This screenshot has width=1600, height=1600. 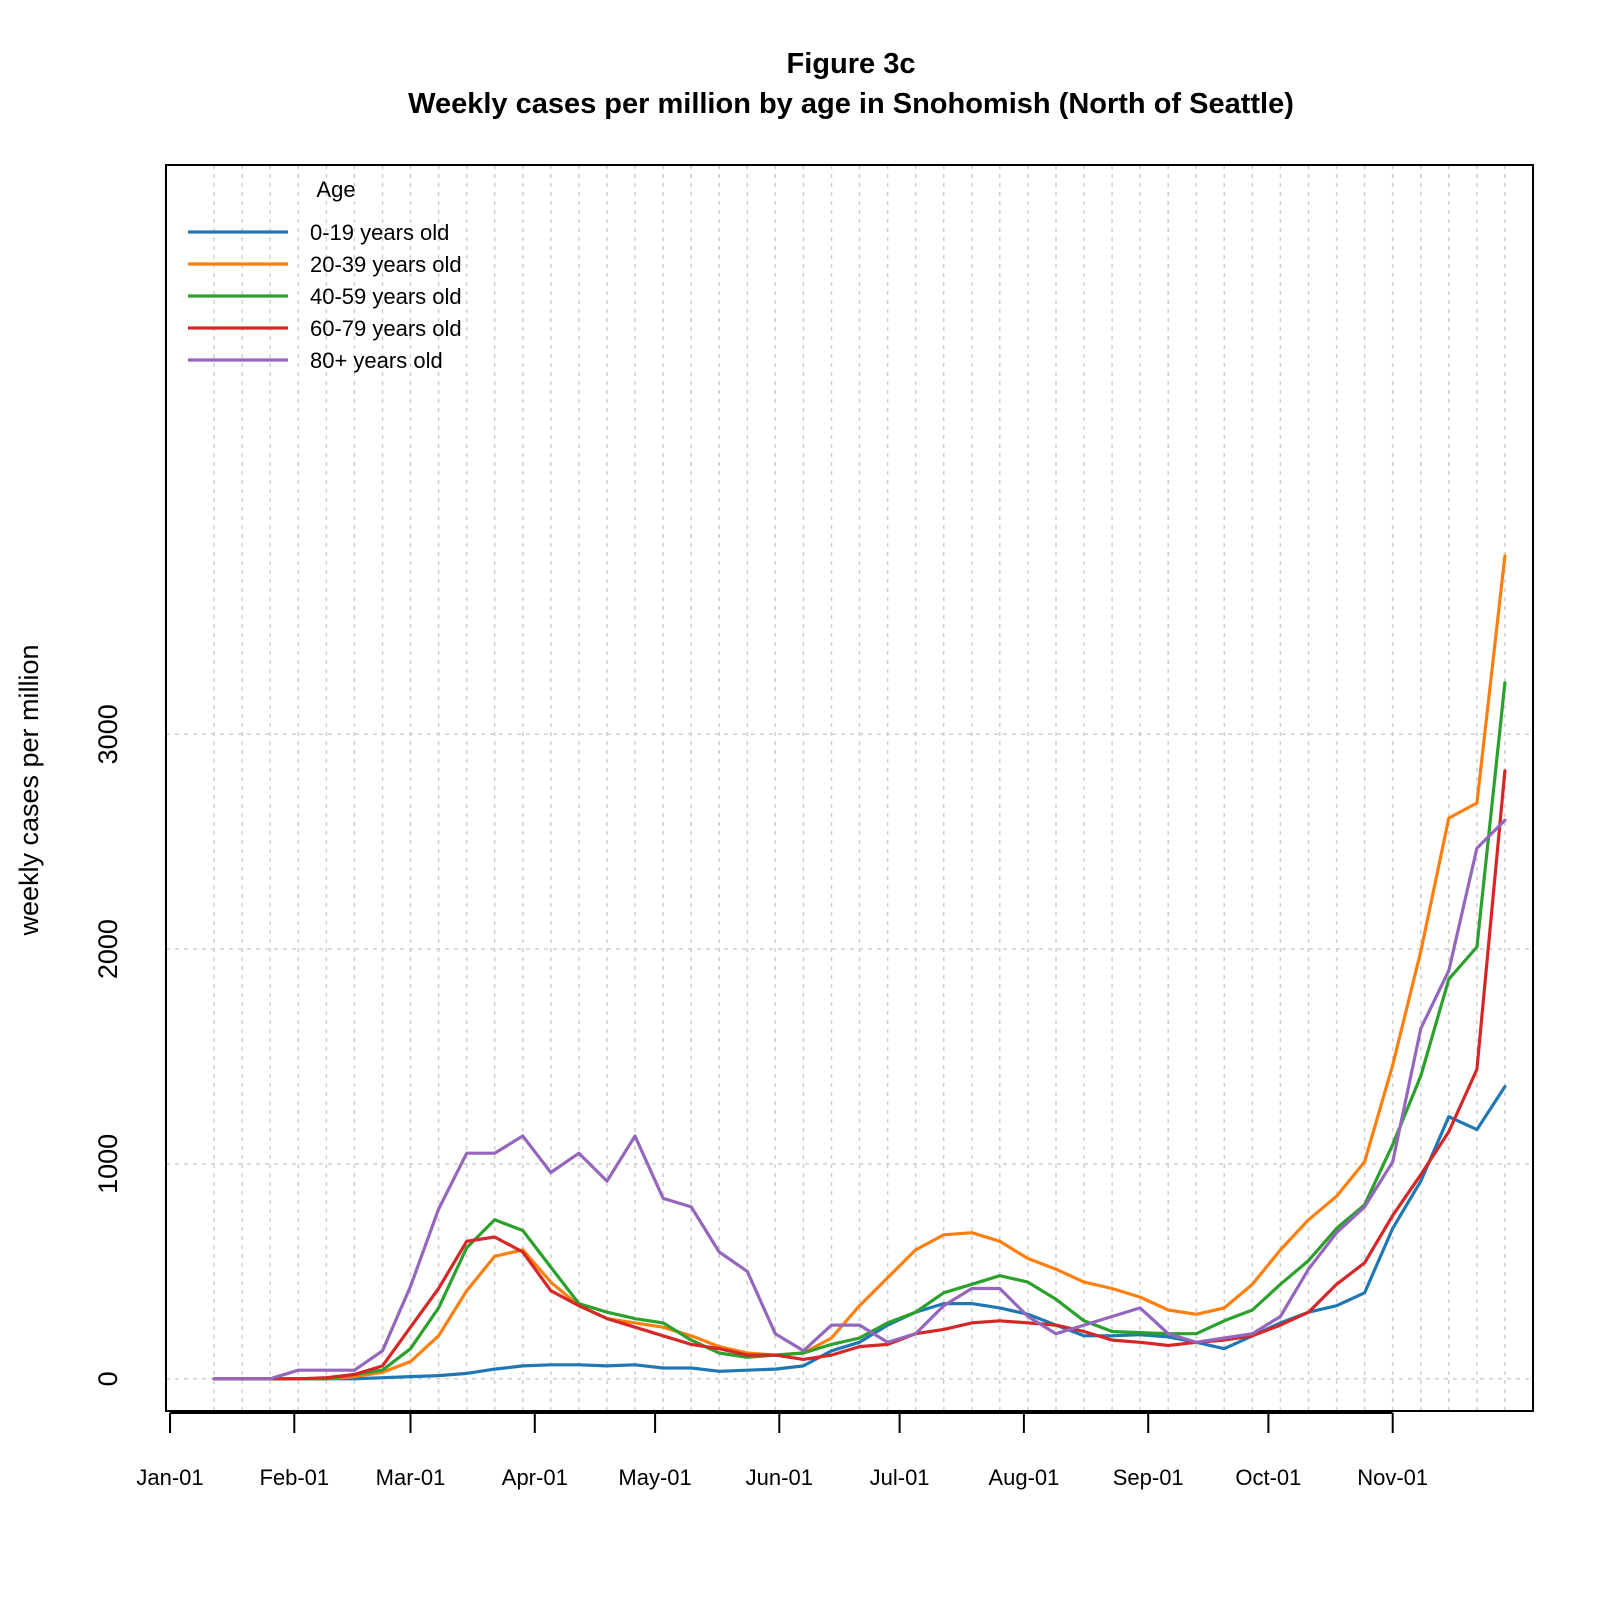 I want to click on x-tick-label-7: Aug-01, so click(x=1023, y=1477).